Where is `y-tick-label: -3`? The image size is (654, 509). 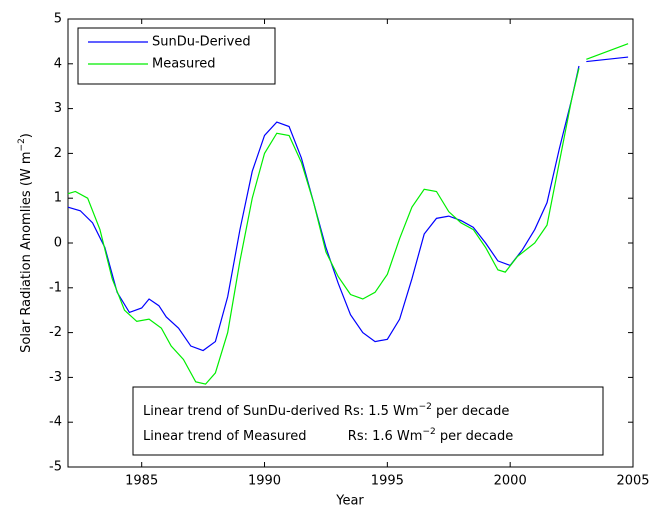
y-tick-label: -3 is located at coordinates (55, 377).